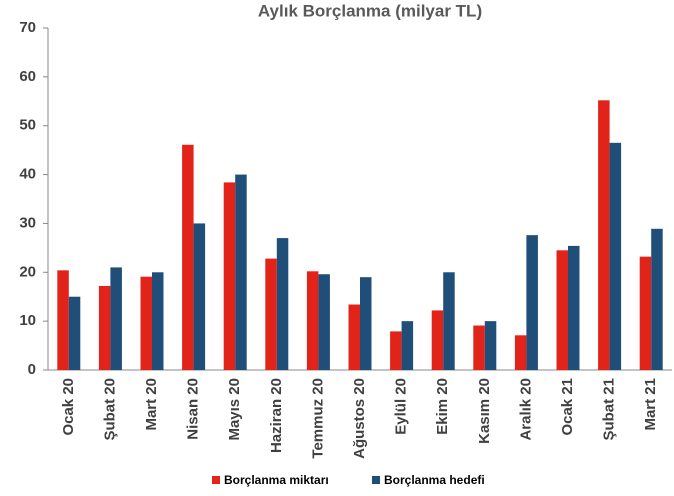 This screenshot has width=674, height=496. Describe the element at coordinates (27, 271) in the screenshot. I see `y-tick-label: 20` at that location.